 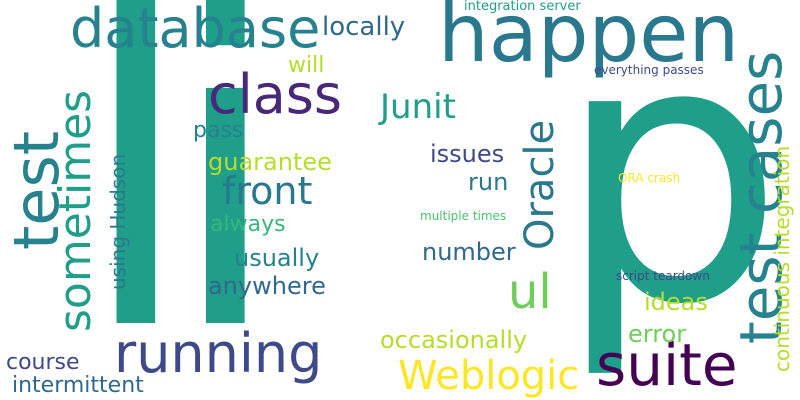 I want to click on word-script-teardown: script teardown, so click(x=663, y=276).